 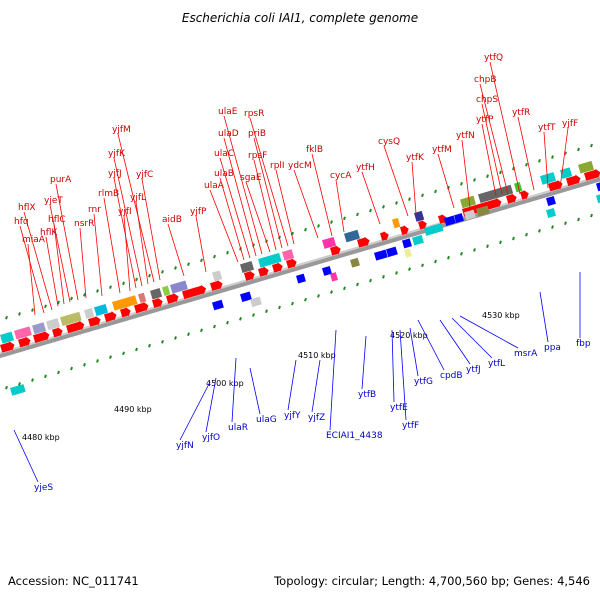 I want to click on gene-label-forward: yjfI, so click(x=125, y=212).